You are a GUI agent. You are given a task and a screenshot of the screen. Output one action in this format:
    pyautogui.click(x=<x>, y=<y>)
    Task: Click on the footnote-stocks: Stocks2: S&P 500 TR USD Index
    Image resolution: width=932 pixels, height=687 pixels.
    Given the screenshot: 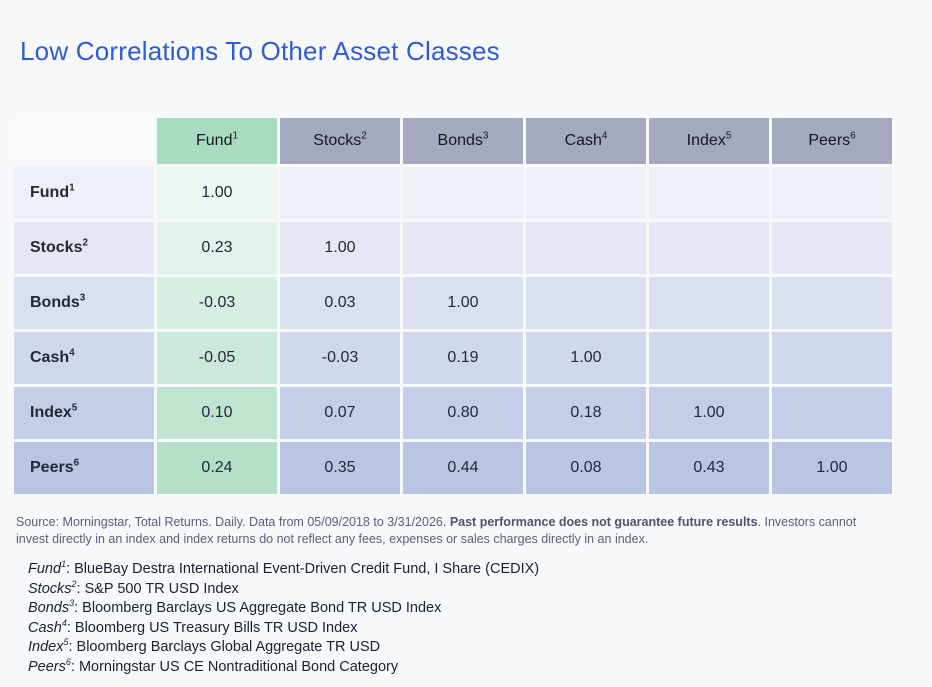 What is the action you would take?
    pyautogui.click(x=480, y=589)
    